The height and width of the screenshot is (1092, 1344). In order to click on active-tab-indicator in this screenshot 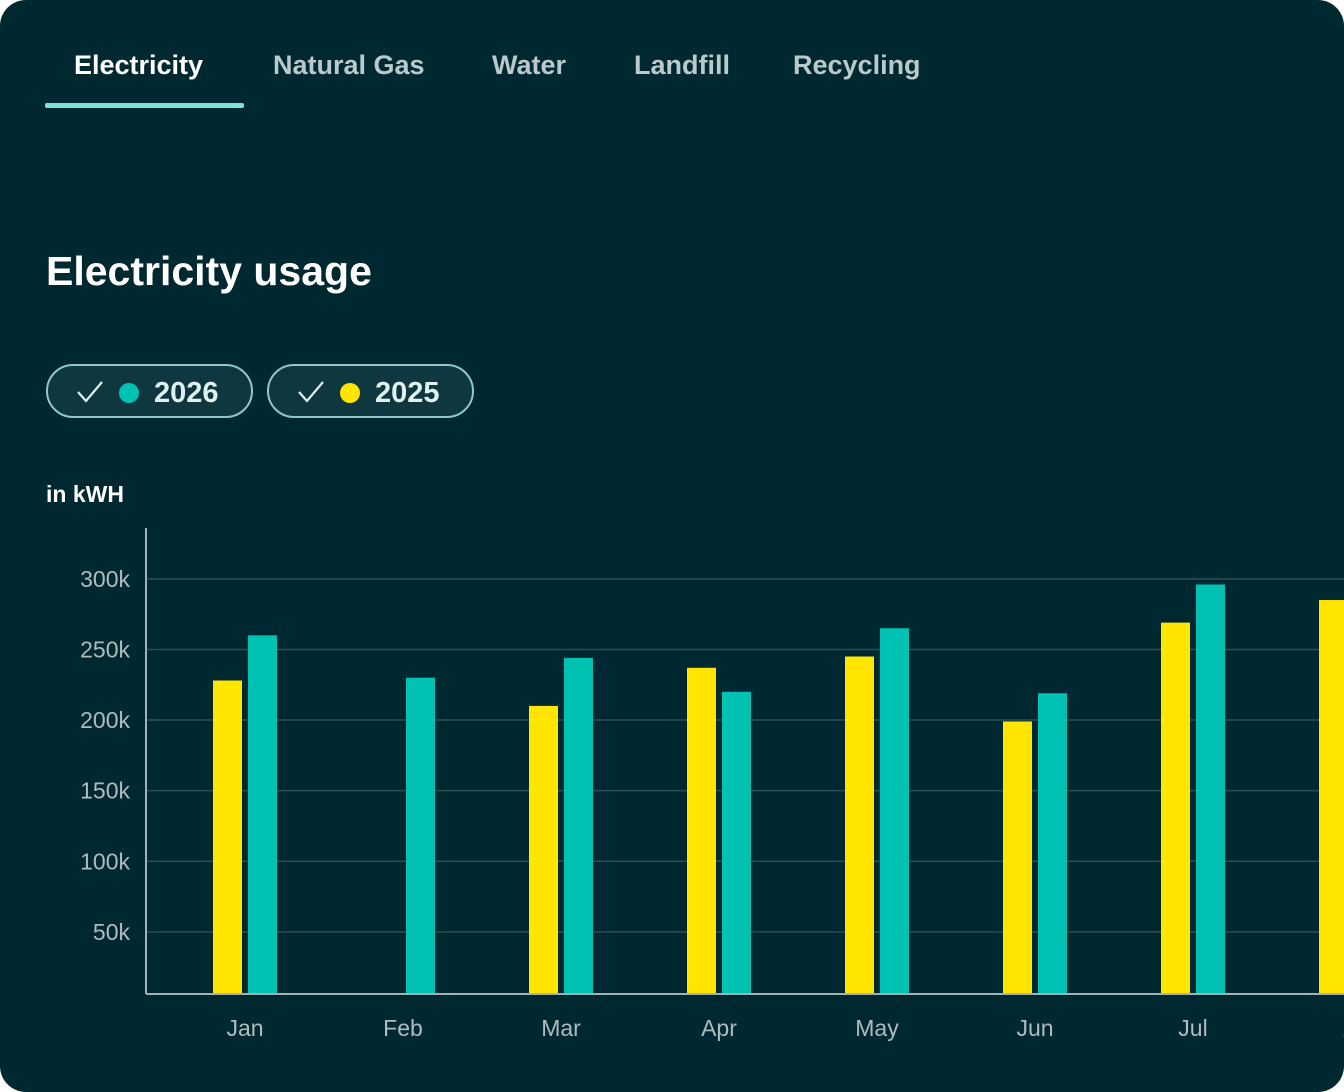, I will do `click(144, 105)`.